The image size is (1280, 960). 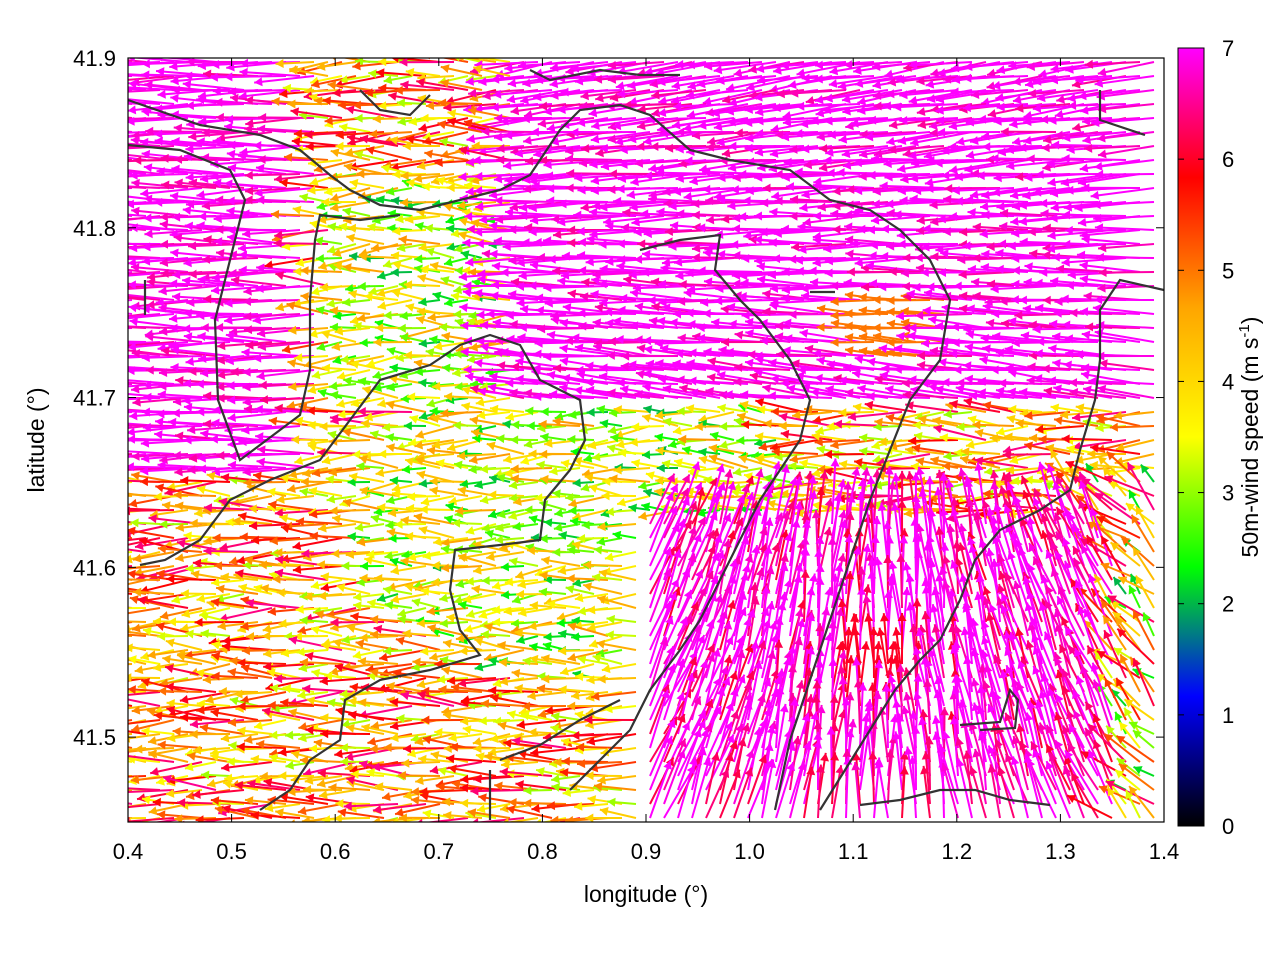 What do you see at coordinates (853, 851) in the screenshot?
I see `x-tick-label: 1.1` at bounding box center [853, 851].